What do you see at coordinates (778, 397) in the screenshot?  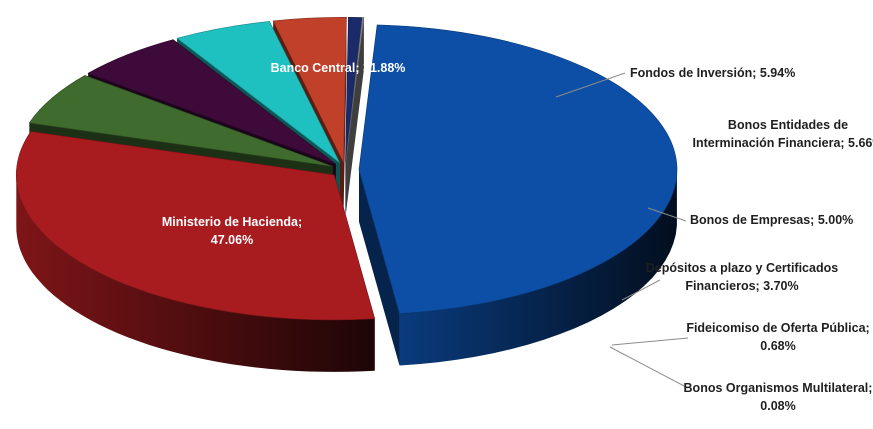 I see `data-label-bonos-organismos-multilateral: Bonos Organismos Multilateral; 0.08%` at bounding box center [778, 397].